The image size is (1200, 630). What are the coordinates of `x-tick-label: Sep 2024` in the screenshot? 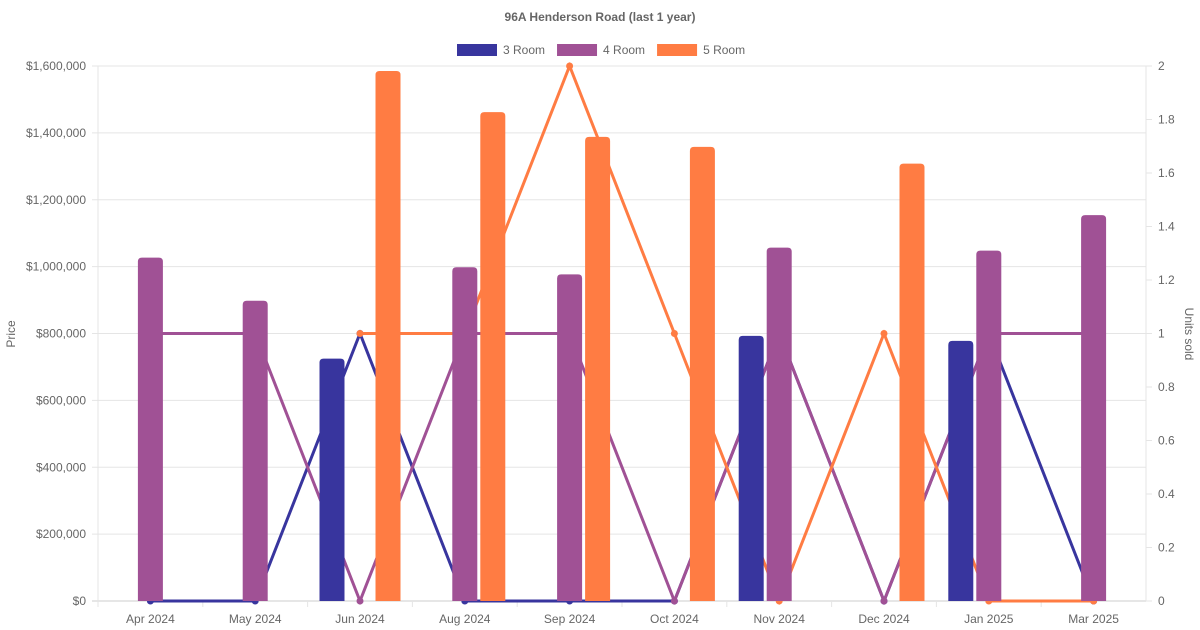 It's located at (570, 619).